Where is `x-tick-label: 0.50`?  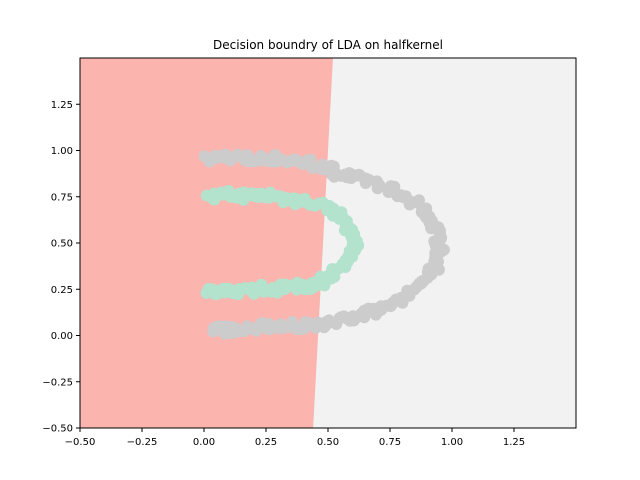
x-tick-label: 0.50 is located at coordinates (328, 442).